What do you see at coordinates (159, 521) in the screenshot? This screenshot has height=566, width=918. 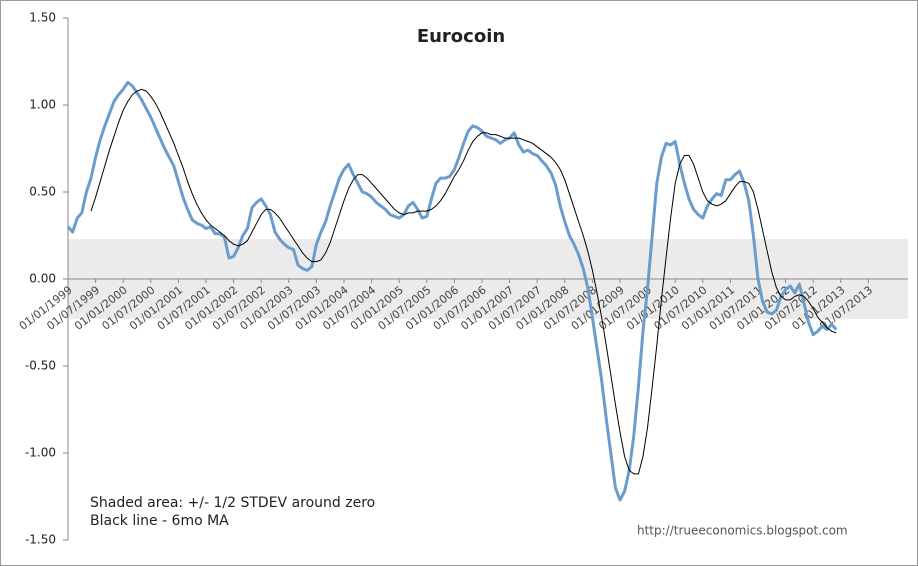 I see `annotation: Black line - 6mo MA` at bounding box center [159, 521].